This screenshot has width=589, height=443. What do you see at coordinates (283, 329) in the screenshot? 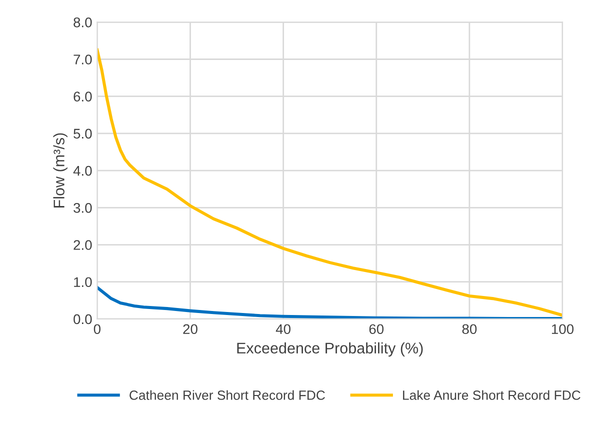
I see `x-tick-label: 40` at bounding box center [283, 329].